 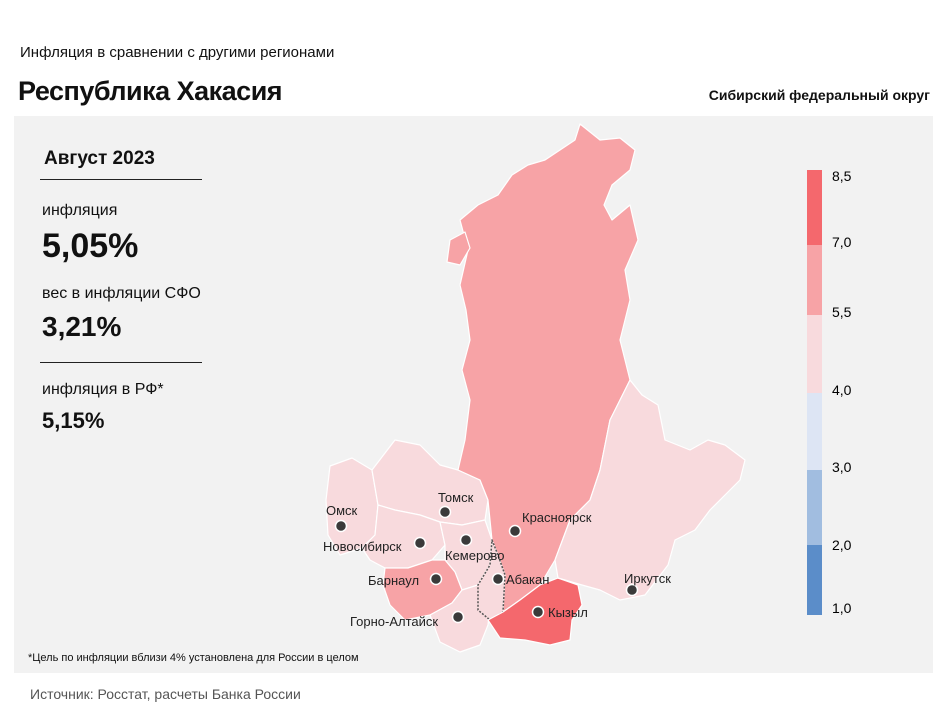 I want to click on city-label: Красноярск, so click(x=557, y=517).